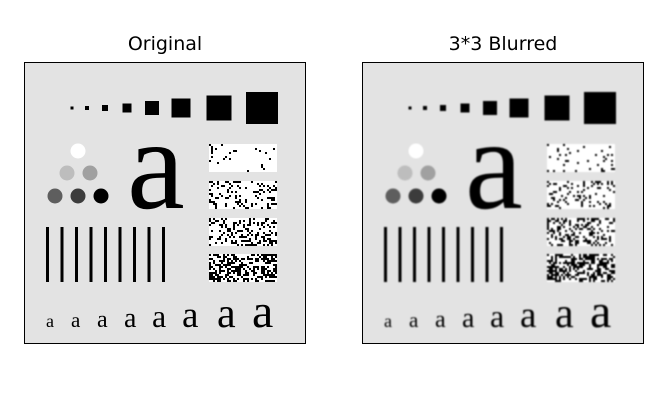  What do you see at coordinates (165, 44) in the screenshot?
I see `panel-title-original: Original` at bounding box center [165, 44].